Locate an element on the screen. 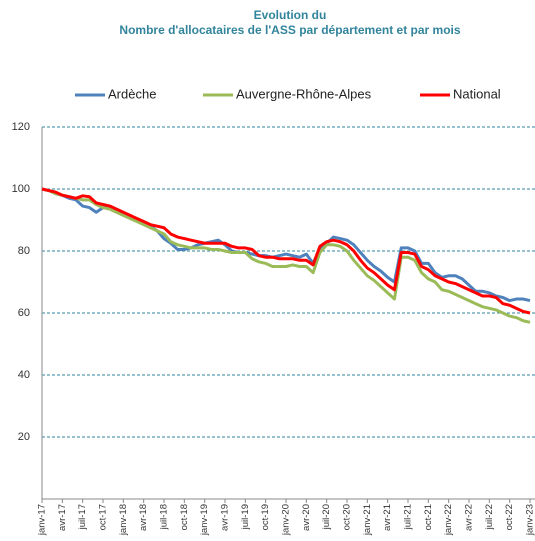 This screenshot has width=535, height=541. y-tick-label: 60 is located at coordinates (24, 313).